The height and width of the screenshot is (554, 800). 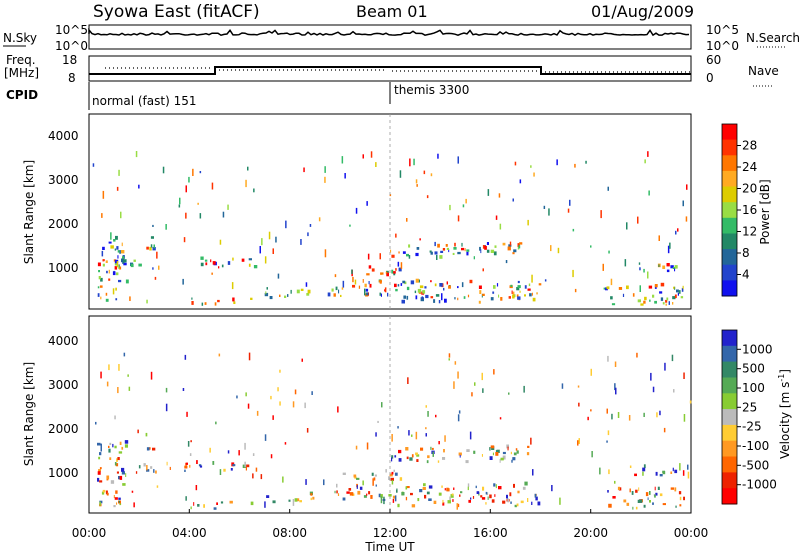 I want to click on time-tick-label-3: 12:00, so click(x=390, y=533).